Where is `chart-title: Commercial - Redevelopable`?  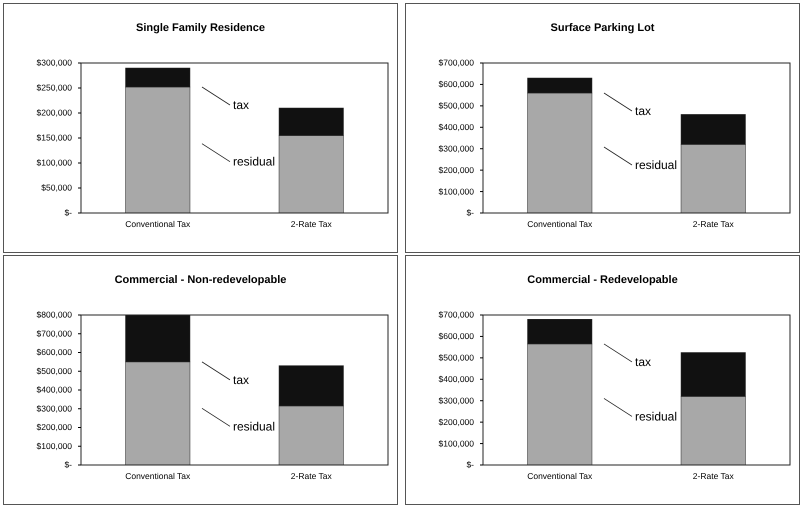
chart-title: Commercial - Redevelopable is located at coordinates (602, 280).